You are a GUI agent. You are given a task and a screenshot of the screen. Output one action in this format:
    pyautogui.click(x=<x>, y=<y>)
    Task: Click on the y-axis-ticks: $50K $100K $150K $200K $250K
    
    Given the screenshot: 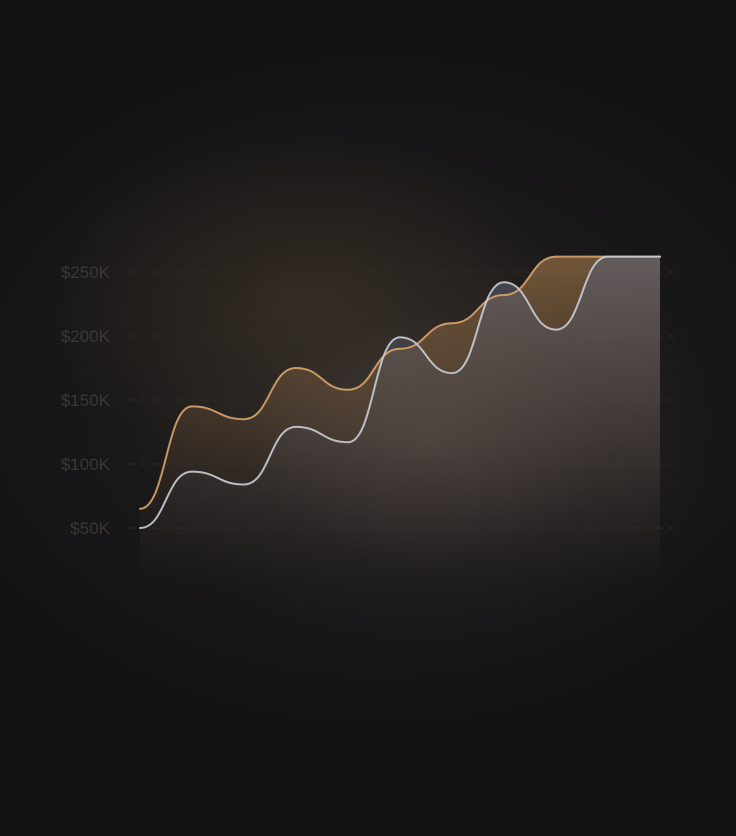 What is the action you would take?
    pyautogui.click(x=86, y=400)
    